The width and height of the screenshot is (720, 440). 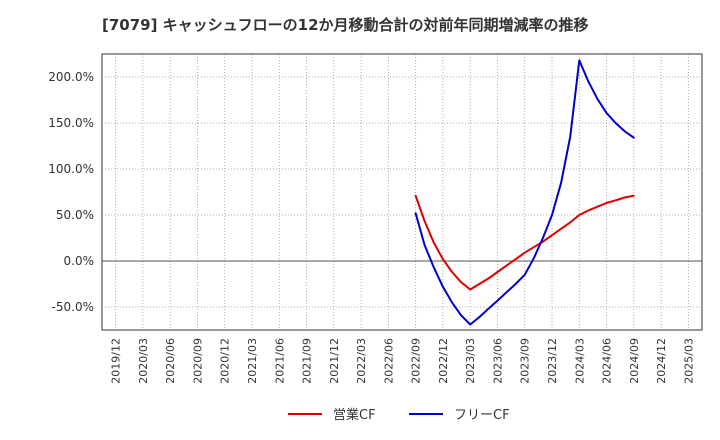 What do you see at coordinates (661, 361) in the screenshot?
I see `x-tick-label: 2024/12` at bounding box center [661, 361].